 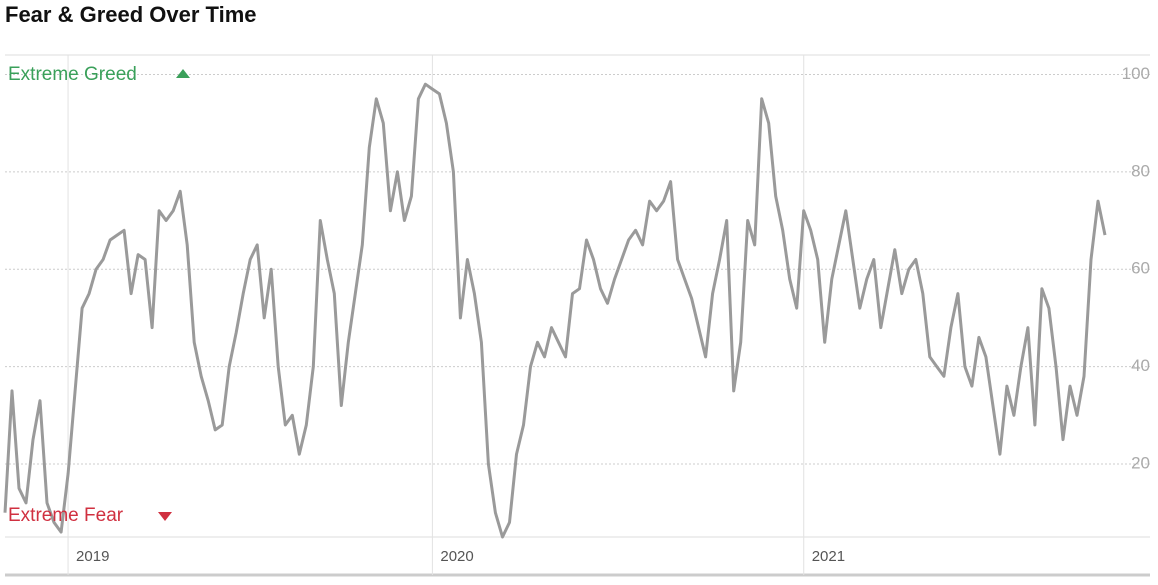 What do you see at coordinates (183, 73) in the screenshot?
I see `up-arrow` at bounding box center [183, 73].